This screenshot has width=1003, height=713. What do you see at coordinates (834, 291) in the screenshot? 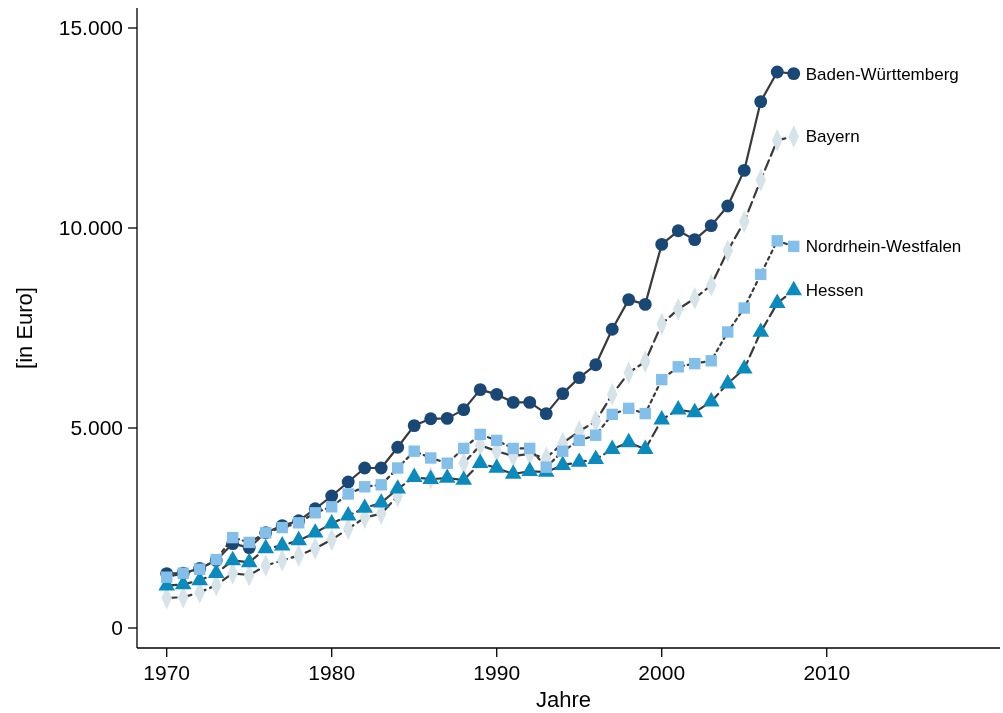
I see `series-label: Hessen` at bounding box center [834, 291].